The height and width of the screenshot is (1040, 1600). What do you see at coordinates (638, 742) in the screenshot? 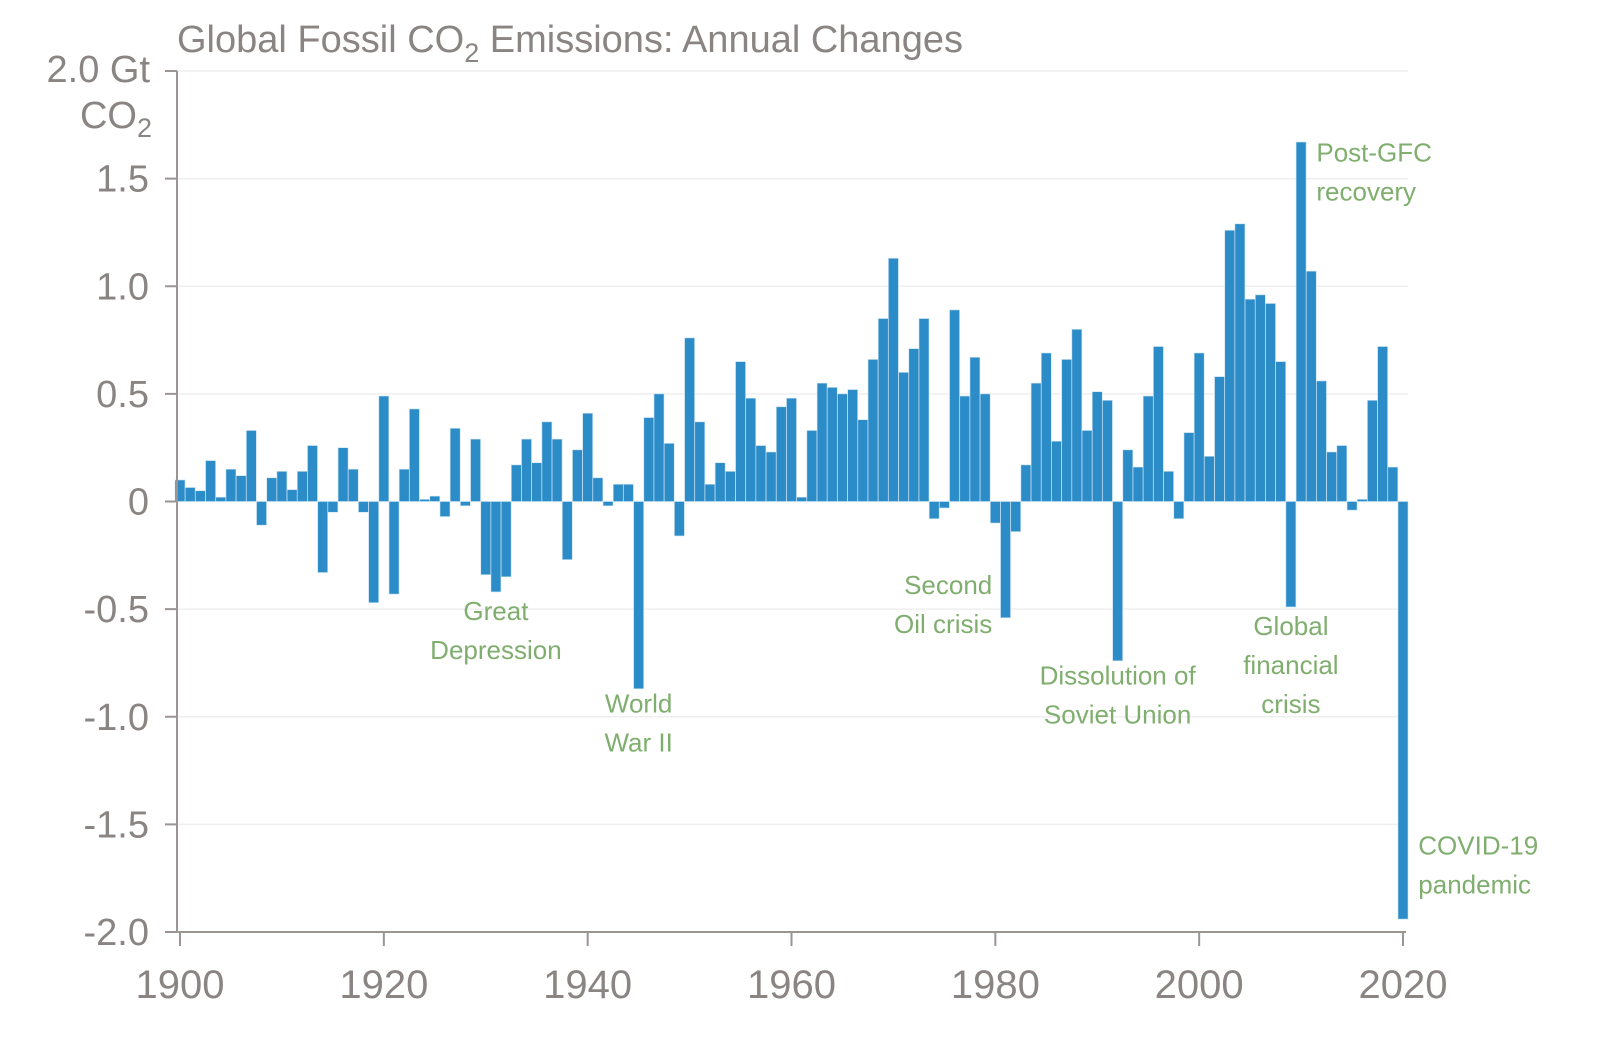
I see `annotation-line: War II` at bounding box center [638, 742].